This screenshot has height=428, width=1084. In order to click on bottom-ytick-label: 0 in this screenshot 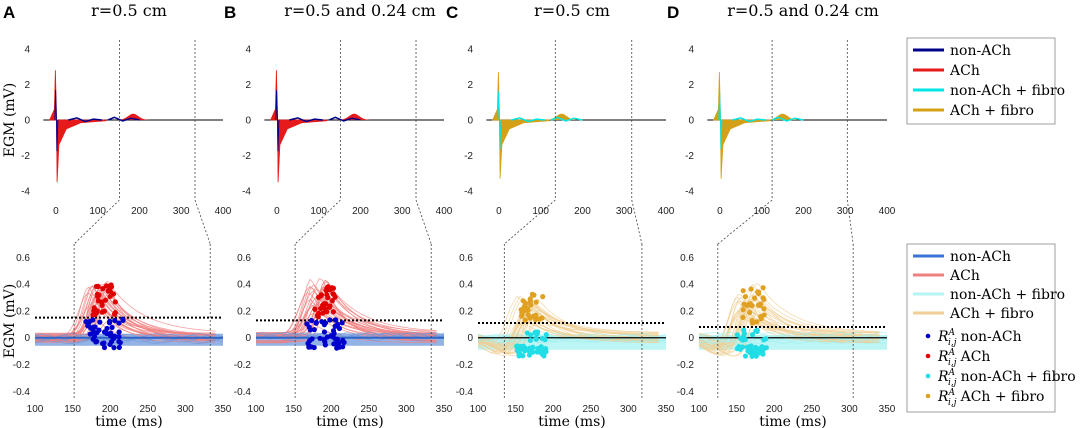, I will do `click(27, 338)`.